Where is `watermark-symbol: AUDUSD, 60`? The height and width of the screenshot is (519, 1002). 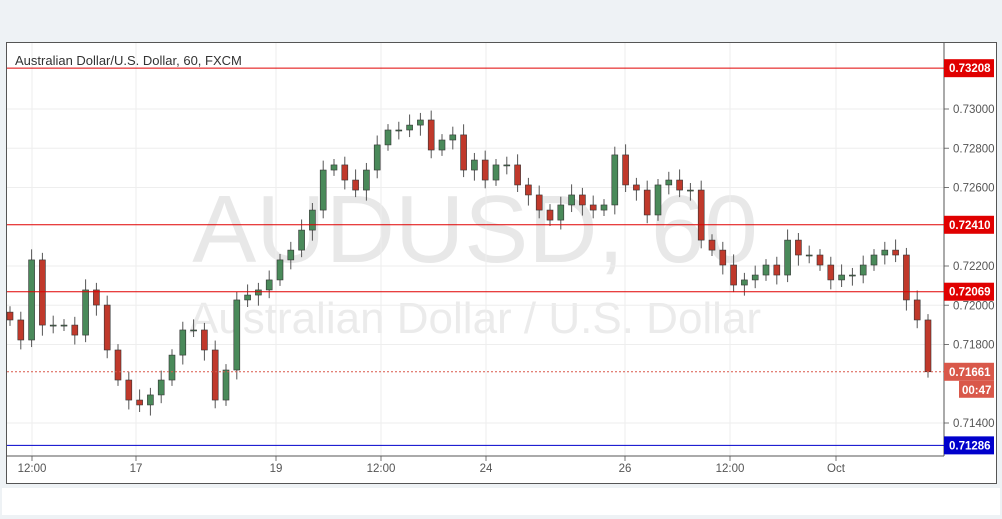 watermark-symbol: AUDUSD, 60 is located at coordinates (475, 229).